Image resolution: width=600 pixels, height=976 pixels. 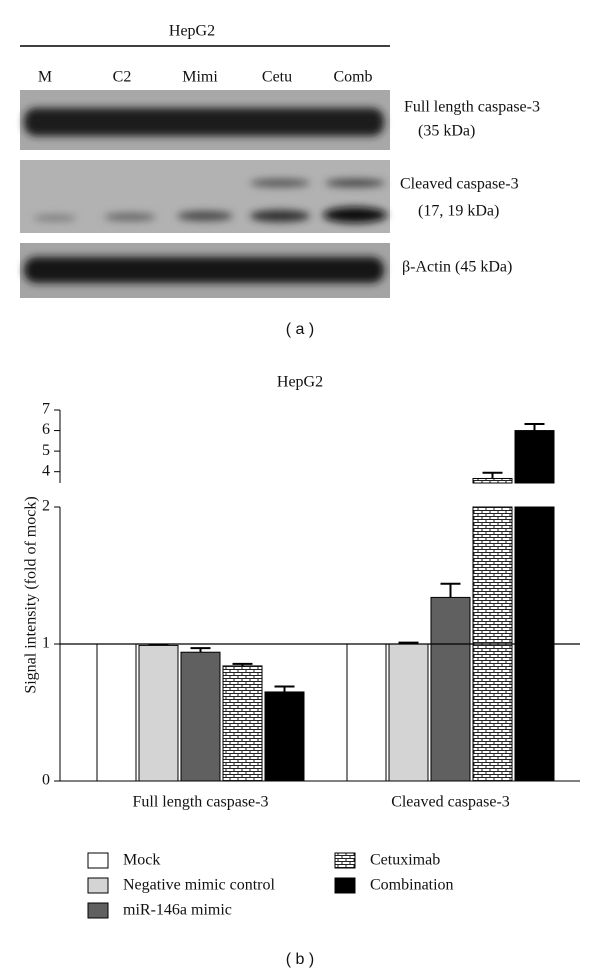 I want to click on blot-title: HepG2, so click(x=192, y=31).